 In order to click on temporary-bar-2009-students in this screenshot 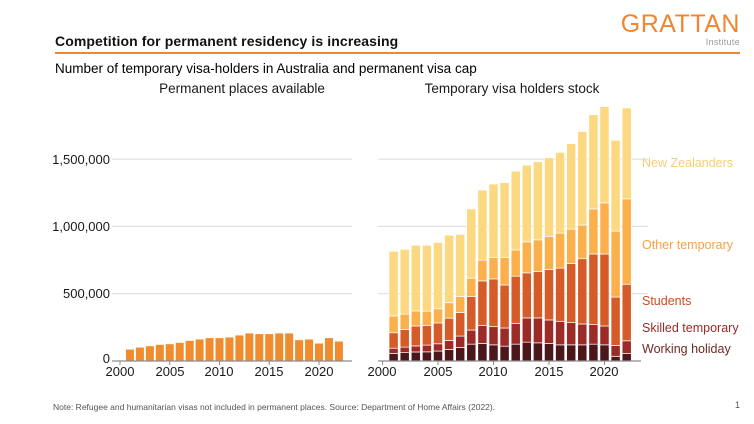, I will do `click(482, 303)`.